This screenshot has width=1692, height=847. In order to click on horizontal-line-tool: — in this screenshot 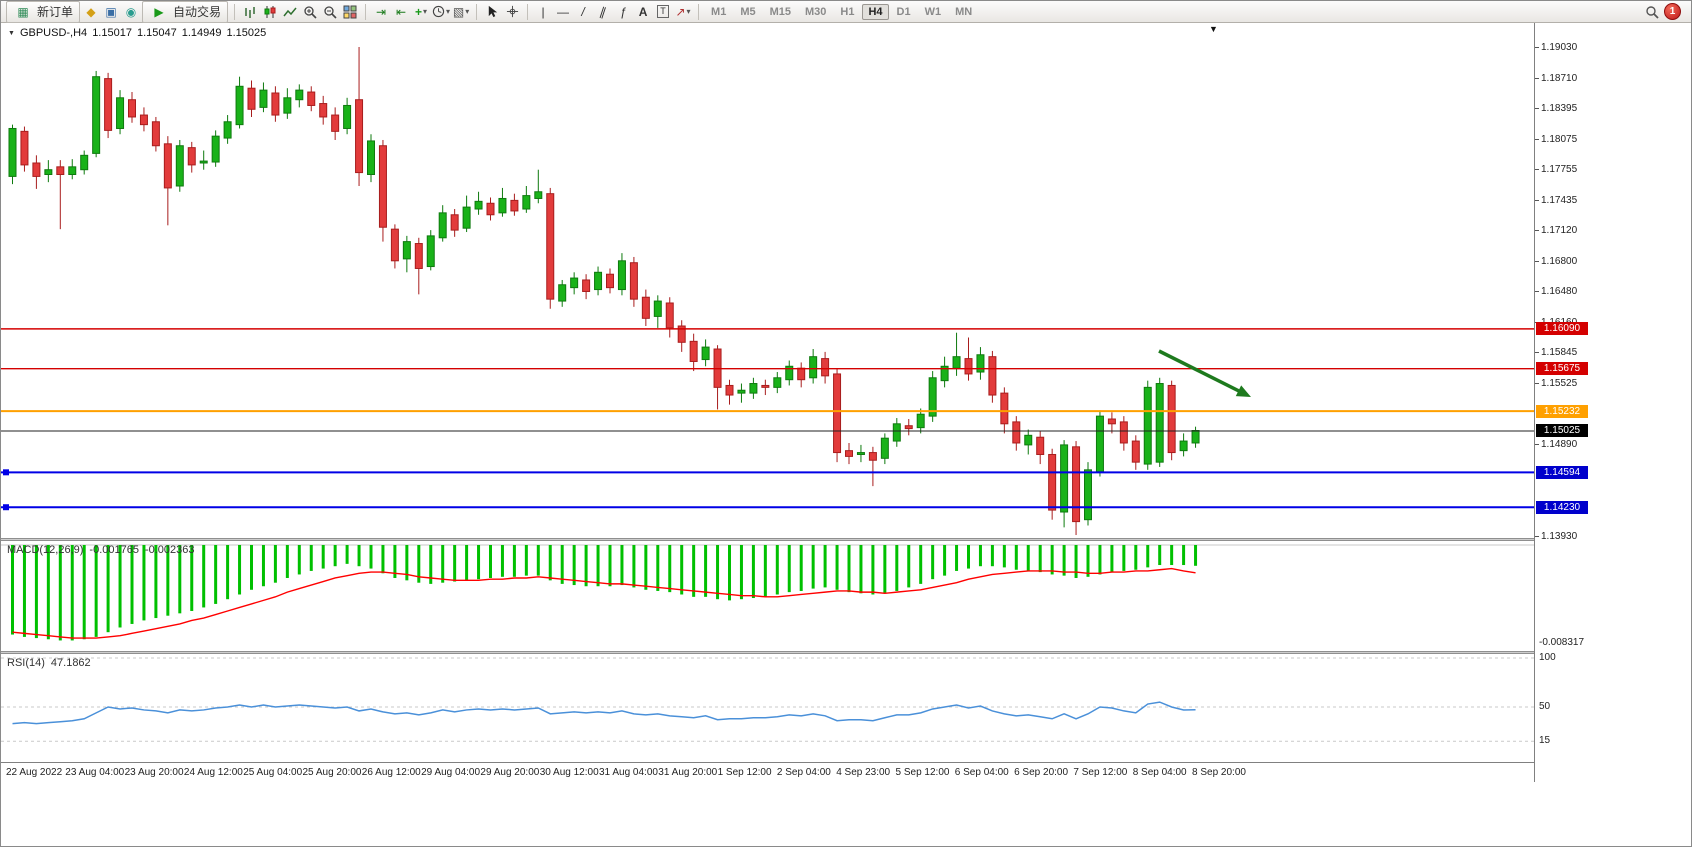, I will do `click(563, 11)`.